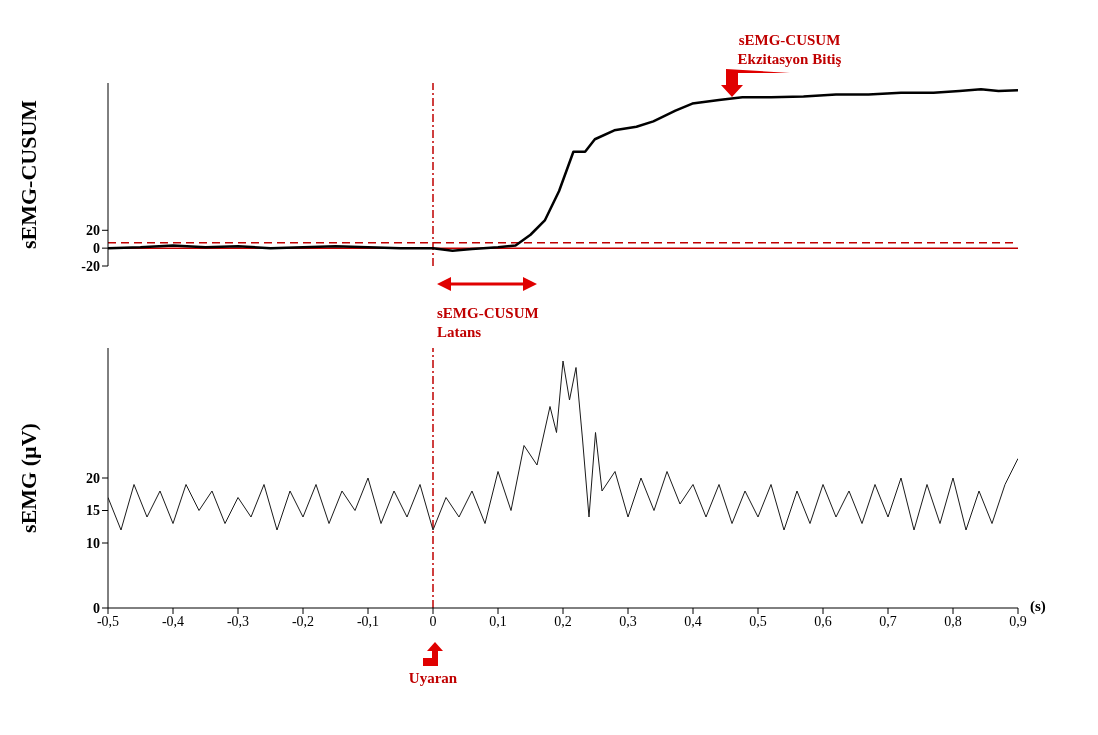 The height and width of the screenshot is (735, 1098). I want to click on y-axis-title: sEMG (µV), so click(28, 478).